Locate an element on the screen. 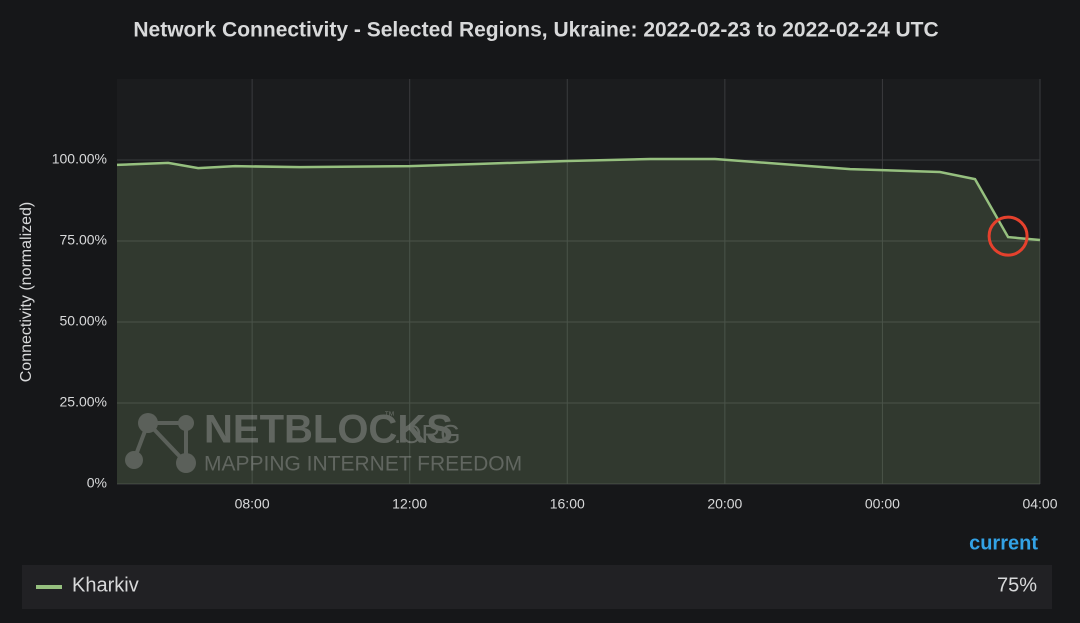  x-tick-label: 12:00 is located at coordinates (409, 504).